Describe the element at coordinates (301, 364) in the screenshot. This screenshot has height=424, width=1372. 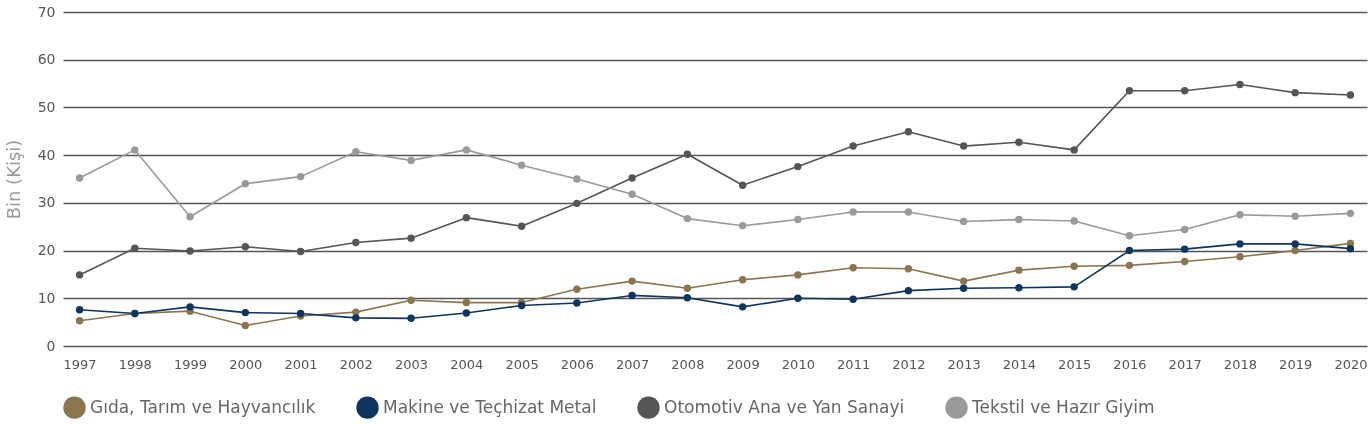
I see `x-tick-label: 2001` at that location.